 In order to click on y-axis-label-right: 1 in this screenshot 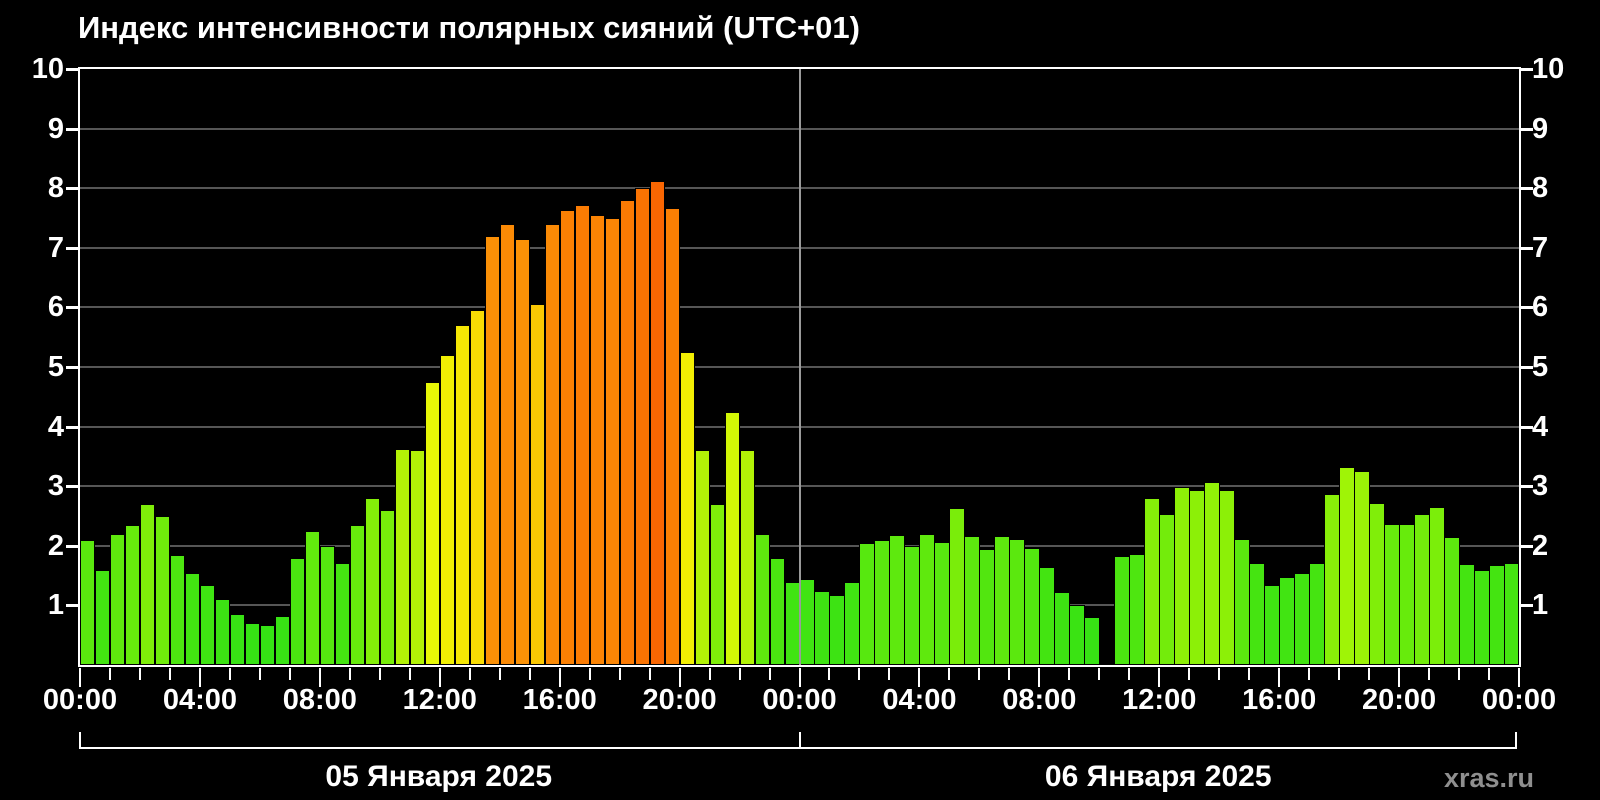, I will do `click(1540, 605)`.